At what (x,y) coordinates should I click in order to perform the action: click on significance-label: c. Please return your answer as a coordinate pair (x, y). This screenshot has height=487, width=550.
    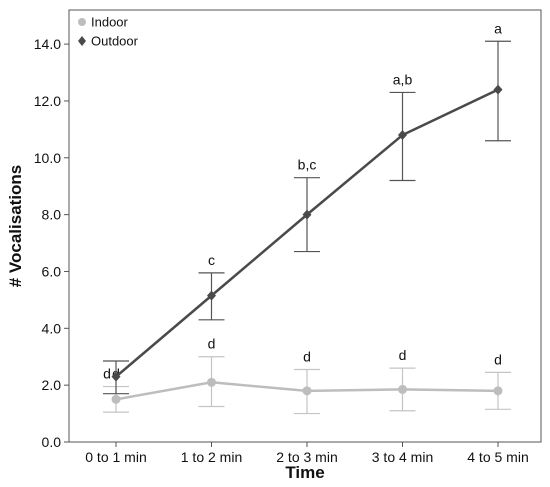
    Looking at the image, I should click on (211, 260).